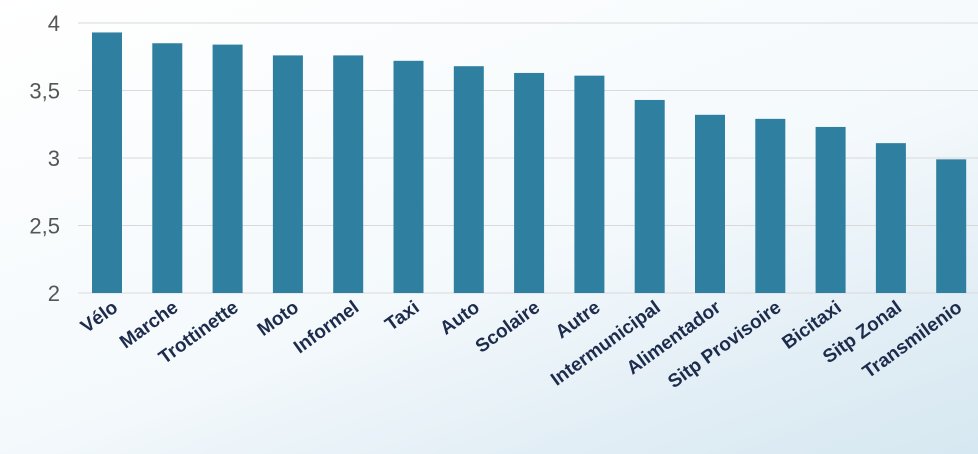  What do you see at coordinates (402, 316) in the screenshot?
I see `x-tick-label: Taxi` at bounding box center [402, 316].